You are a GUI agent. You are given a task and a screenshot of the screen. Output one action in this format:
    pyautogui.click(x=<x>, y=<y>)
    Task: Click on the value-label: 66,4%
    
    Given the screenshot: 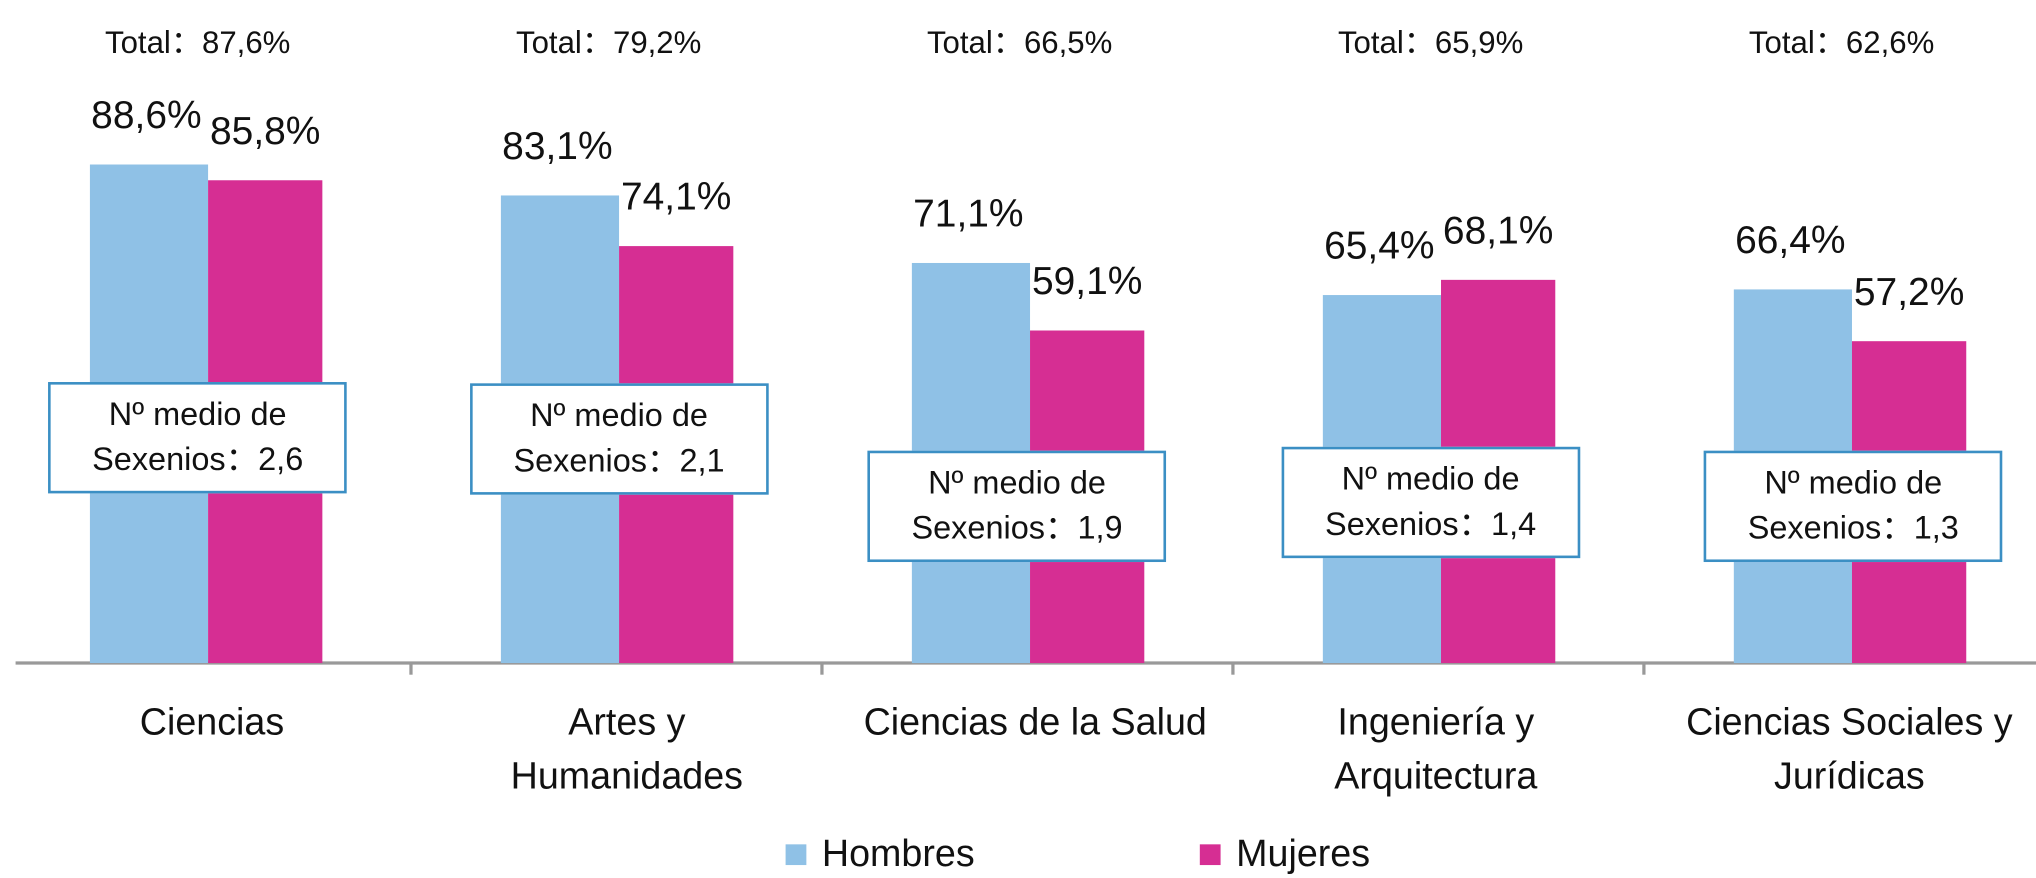 What is the action you would take?
    pyautogui.click(x=1790, y=240)
    